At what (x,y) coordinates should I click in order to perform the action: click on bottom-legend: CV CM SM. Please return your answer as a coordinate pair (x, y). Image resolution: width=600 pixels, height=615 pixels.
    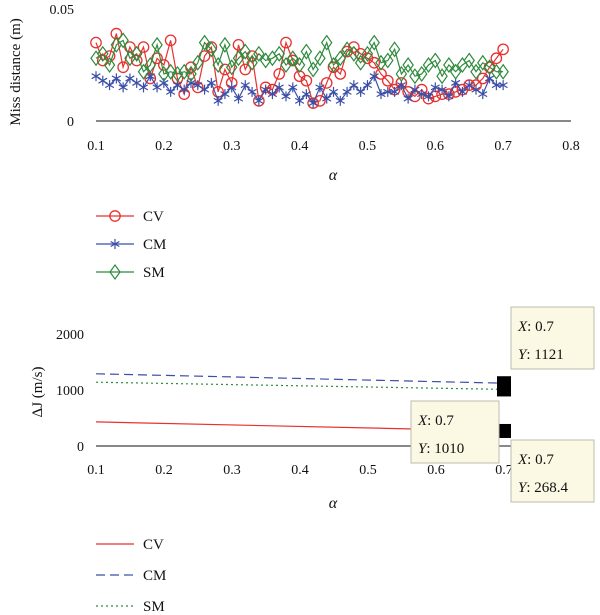
    Looking at the image, I should click on (131, 576).